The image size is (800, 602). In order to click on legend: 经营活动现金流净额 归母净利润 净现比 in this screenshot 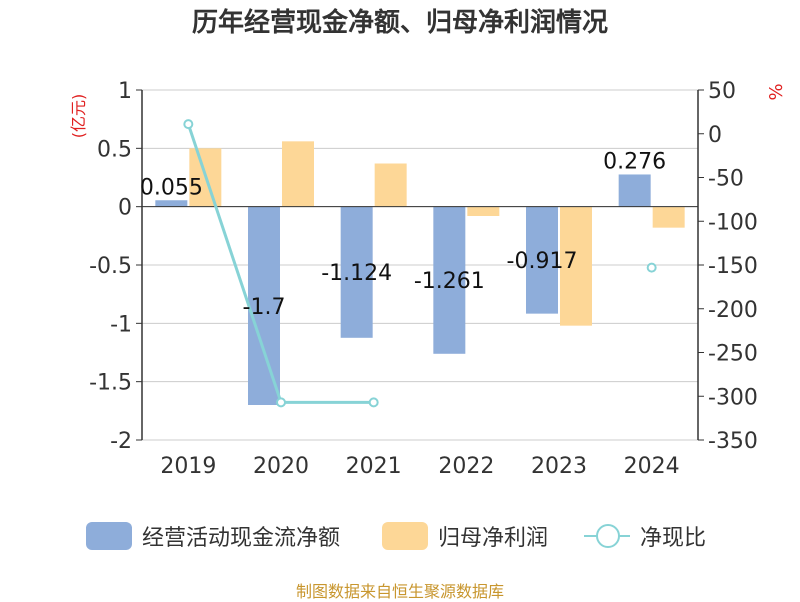, I will do `click(400, 536)`.